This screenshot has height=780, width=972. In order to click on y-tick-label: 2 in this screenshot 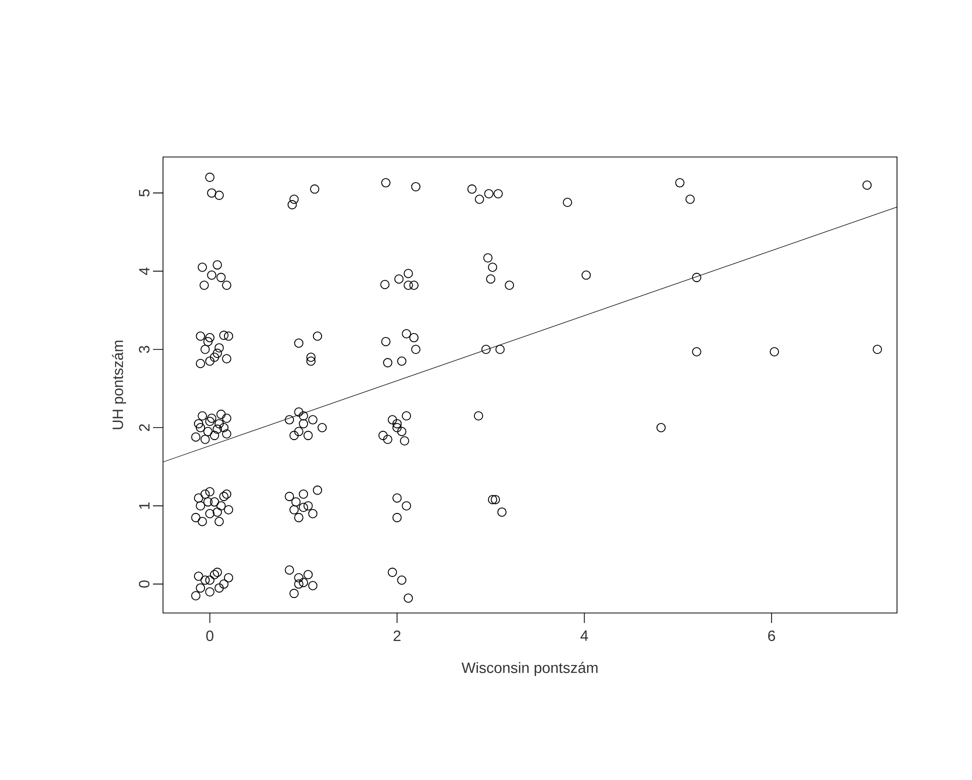, I will do `click(144, 428)`.